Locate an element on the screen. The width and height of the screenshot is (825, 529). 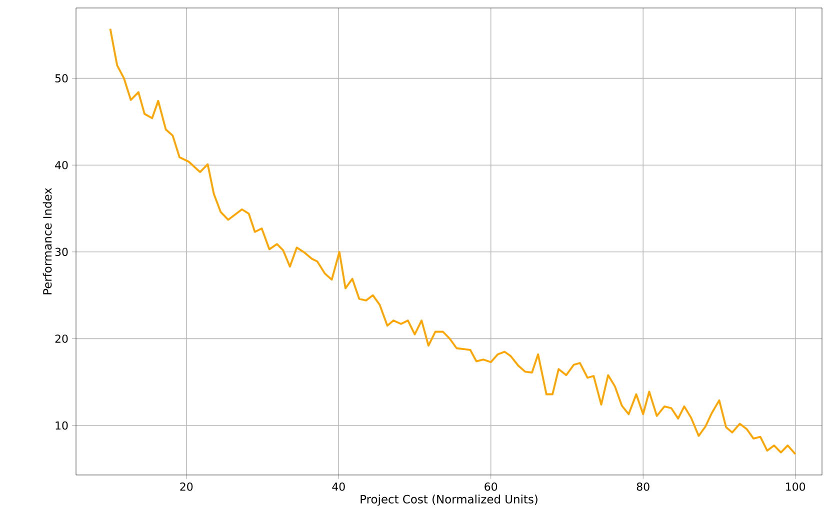
y-tick-label: 40 is located at coordinates (61, 165).